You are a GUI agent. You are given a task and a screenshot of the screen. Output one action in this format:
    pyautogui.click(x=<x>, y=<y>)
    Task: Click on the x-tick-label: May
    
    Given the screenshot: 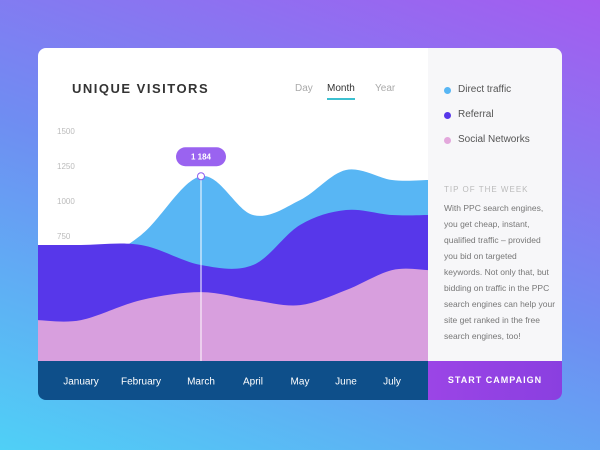 What is the action you would take?
    pyautogui.click(x=300, y=382)
    